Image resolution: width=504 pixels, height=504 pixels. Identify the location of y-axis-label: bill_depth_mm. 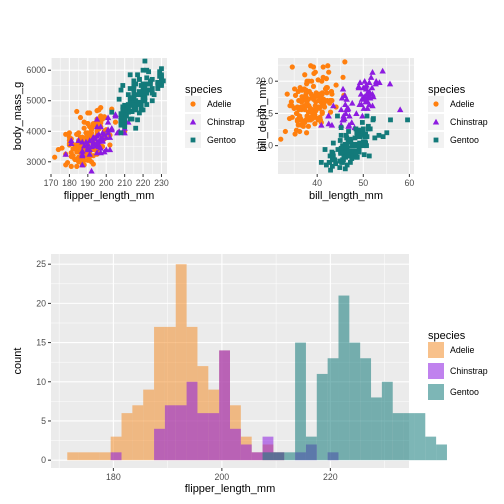
(263, 116).